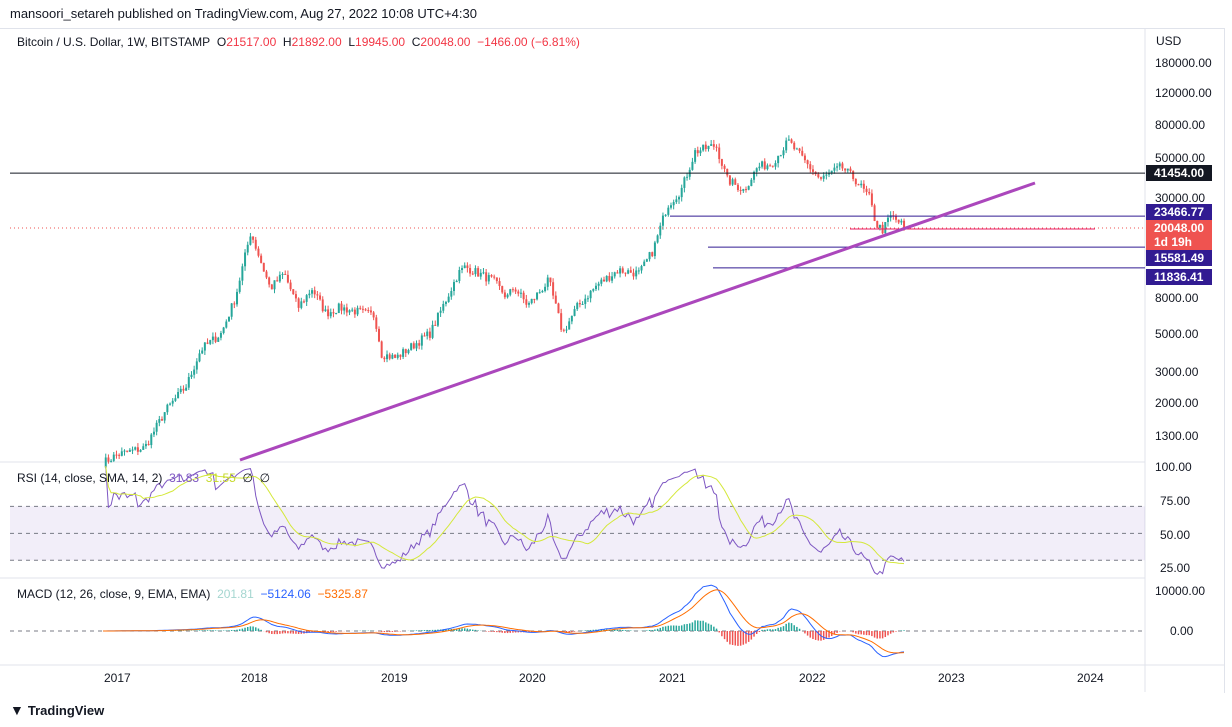  Describe the element at coordinates (1180, 591) in the screenshot. I see `macd-tick: 10000.00` at that location.